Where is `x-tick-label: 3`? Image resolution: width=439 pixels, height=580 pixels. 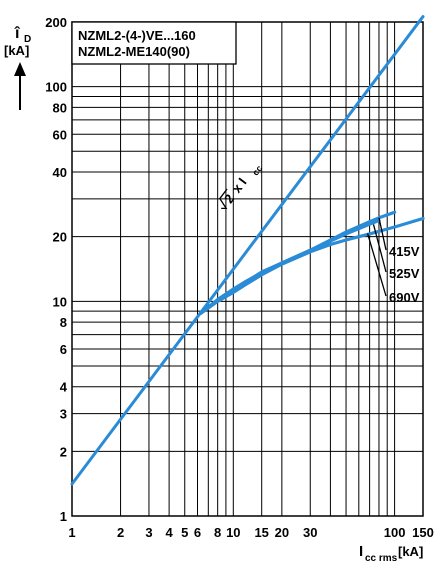
x-tick-label: 3 is located at coordinates (148, 532).